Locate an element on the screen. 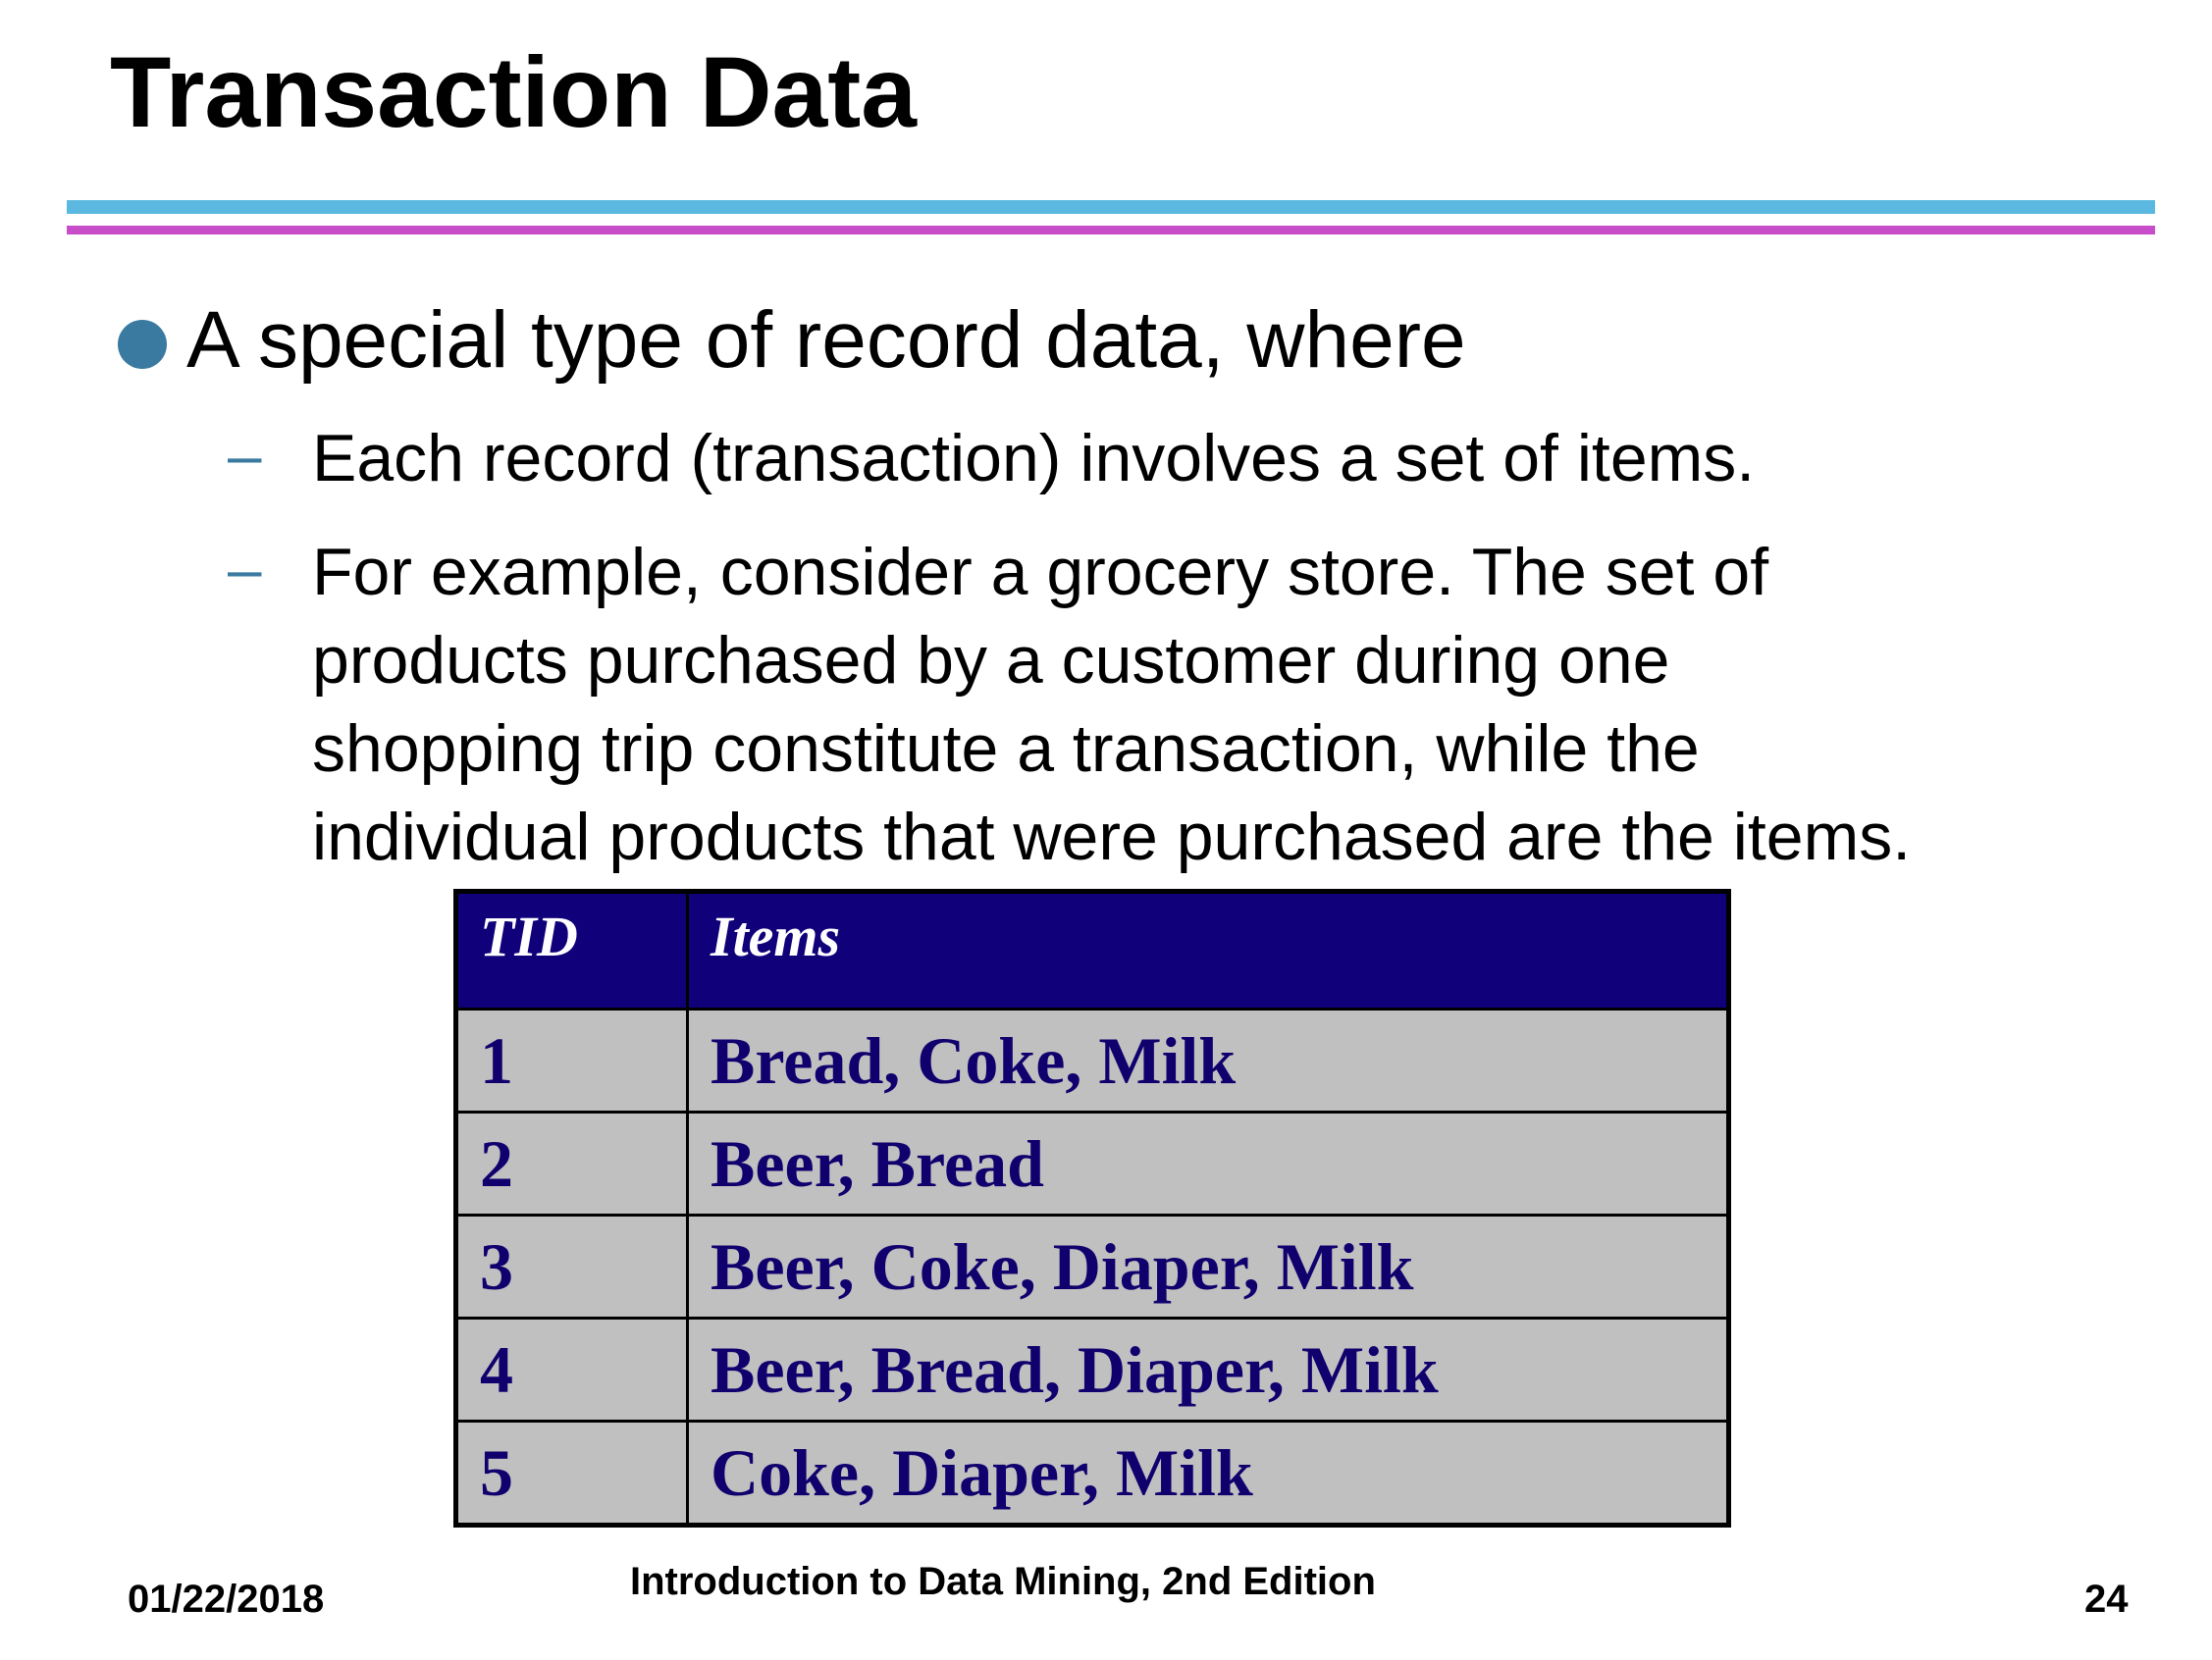  cell-items: Beer, Coke, Diaper, Milk is located at coordinates (1208, 1267).